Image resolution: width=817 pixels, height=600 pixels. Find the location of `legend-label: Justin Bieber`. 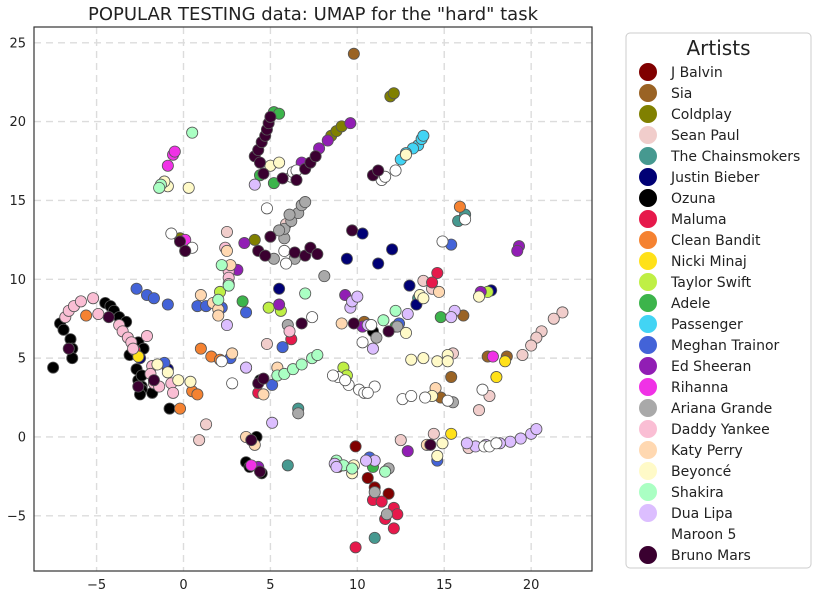

legend-label: Justin Bieber is located at coordinates (715, 178).